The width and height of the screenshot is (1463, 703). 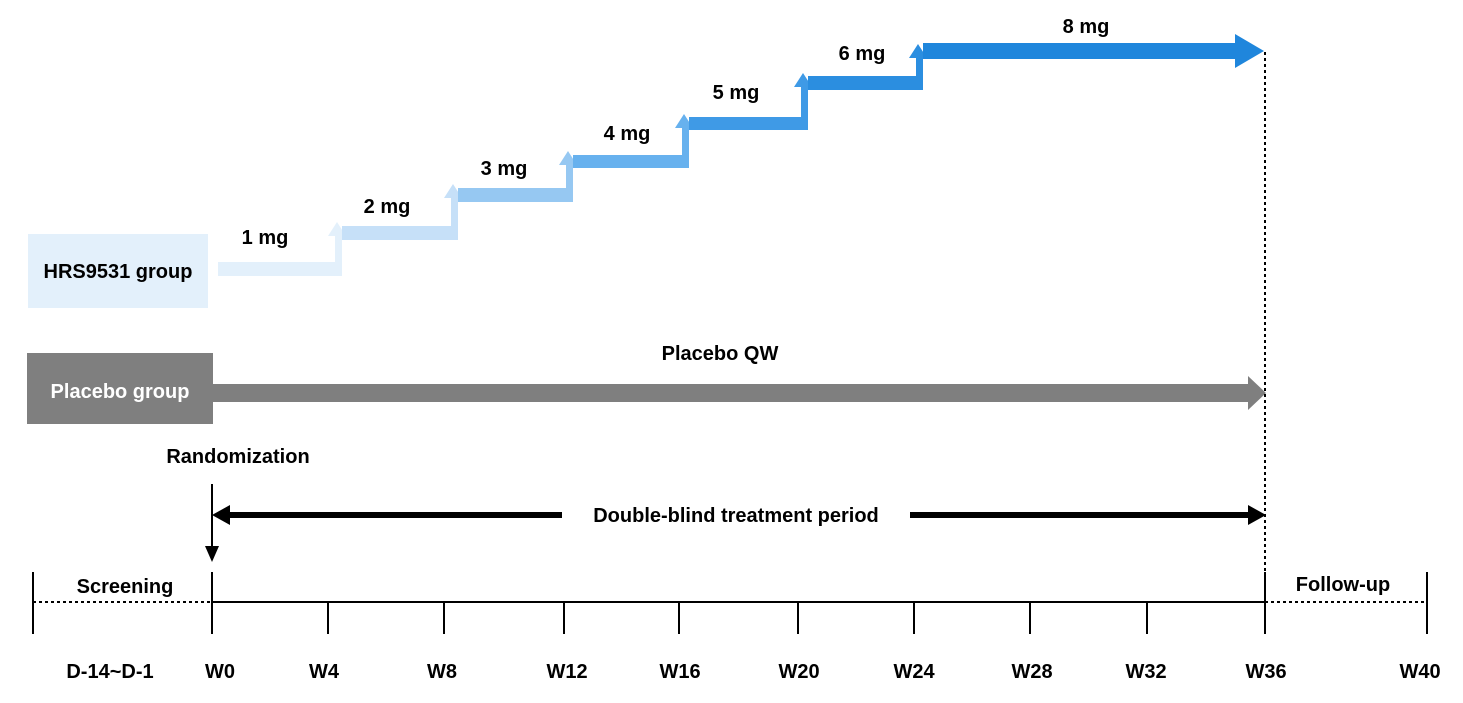 I want to click on treatment-arrowhead-left, so click(x=221, y=515).